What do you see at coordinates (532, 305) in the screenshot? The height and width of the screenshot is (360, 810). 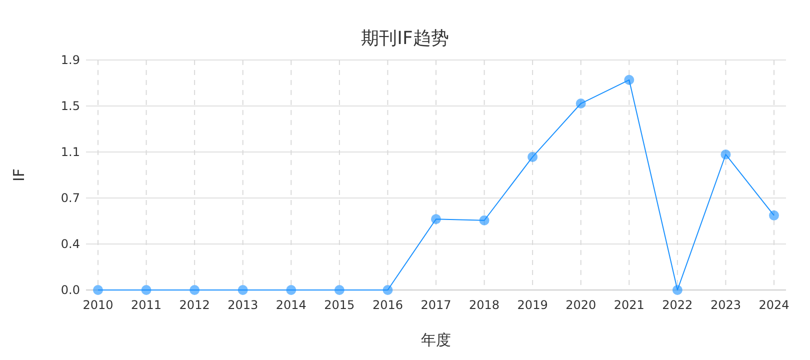 I see `x-tick-label: 2019` at bounding box center [532, 305].